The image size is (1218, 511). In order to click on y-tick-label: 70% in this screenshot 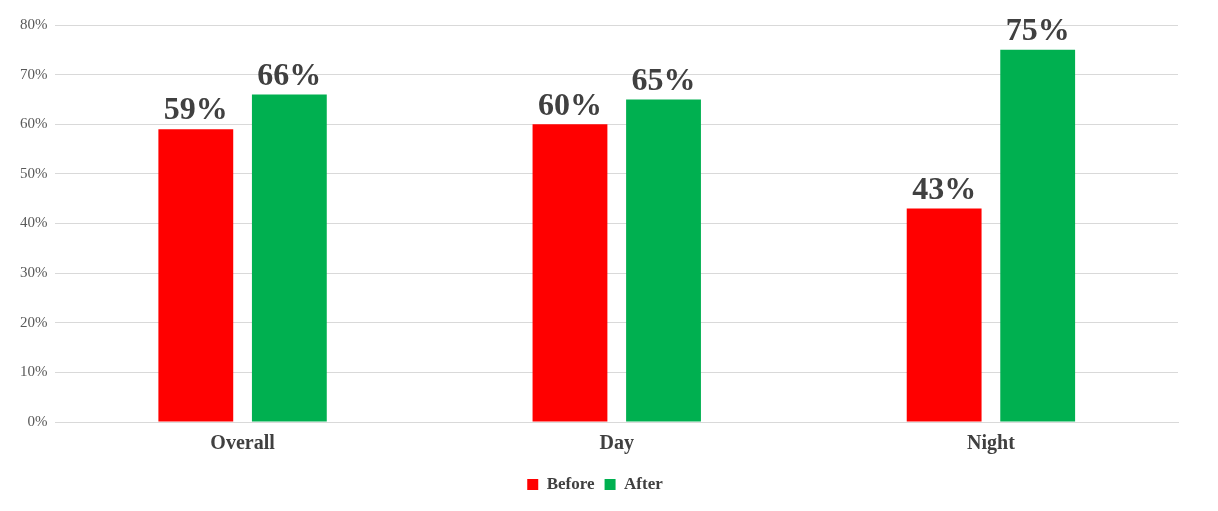, I will do `click(34, 73)`.